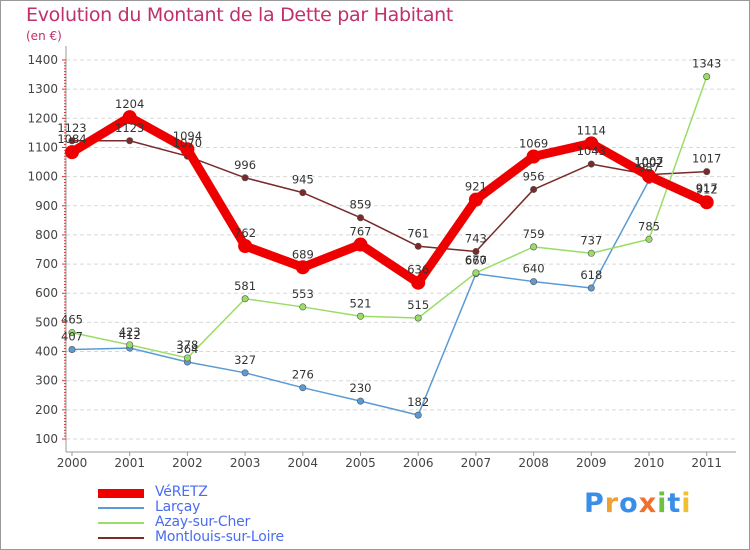  What do you see at coordinates (46, 381) in the screenshot?
I see `y-tick-label: 300` at bounding box center [46, 381].